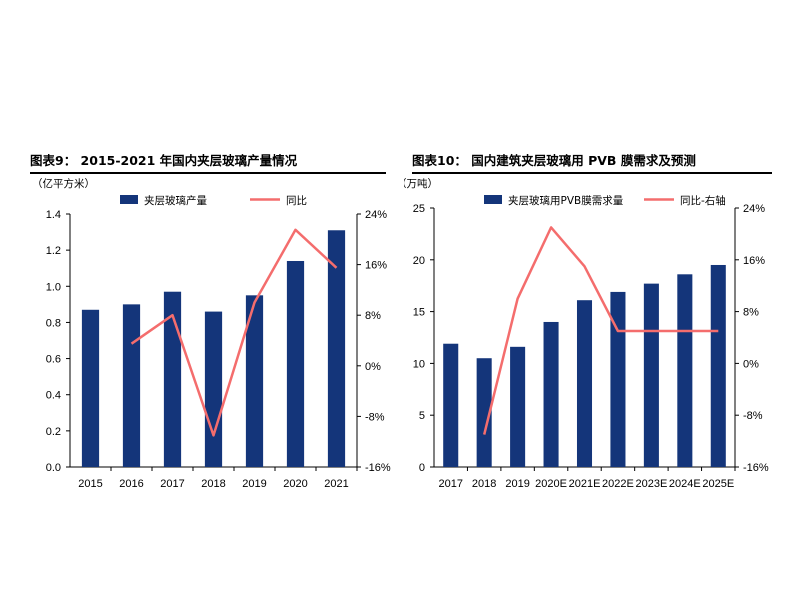  I want to click on y-tick-label-left: 1.2, so click(53, 251).